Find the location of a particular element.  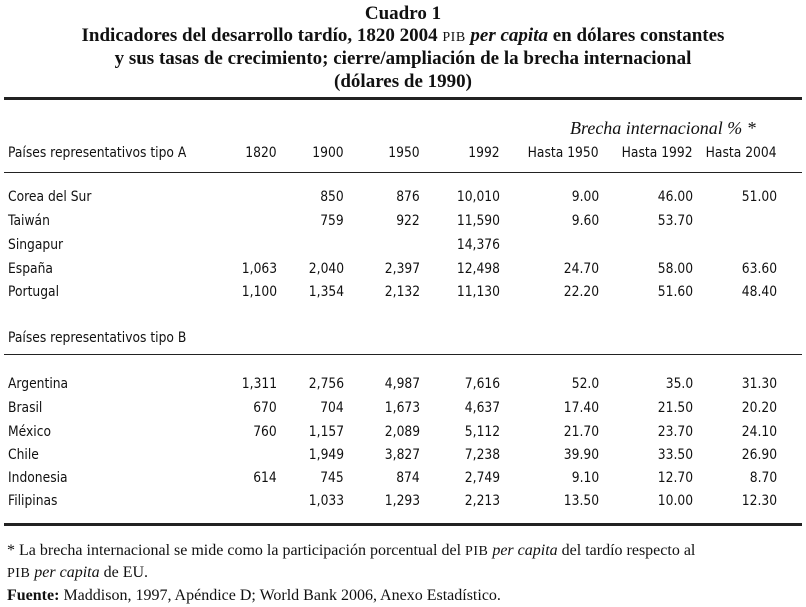

value-cell: 2,132 is located at coordinates (402, 292).